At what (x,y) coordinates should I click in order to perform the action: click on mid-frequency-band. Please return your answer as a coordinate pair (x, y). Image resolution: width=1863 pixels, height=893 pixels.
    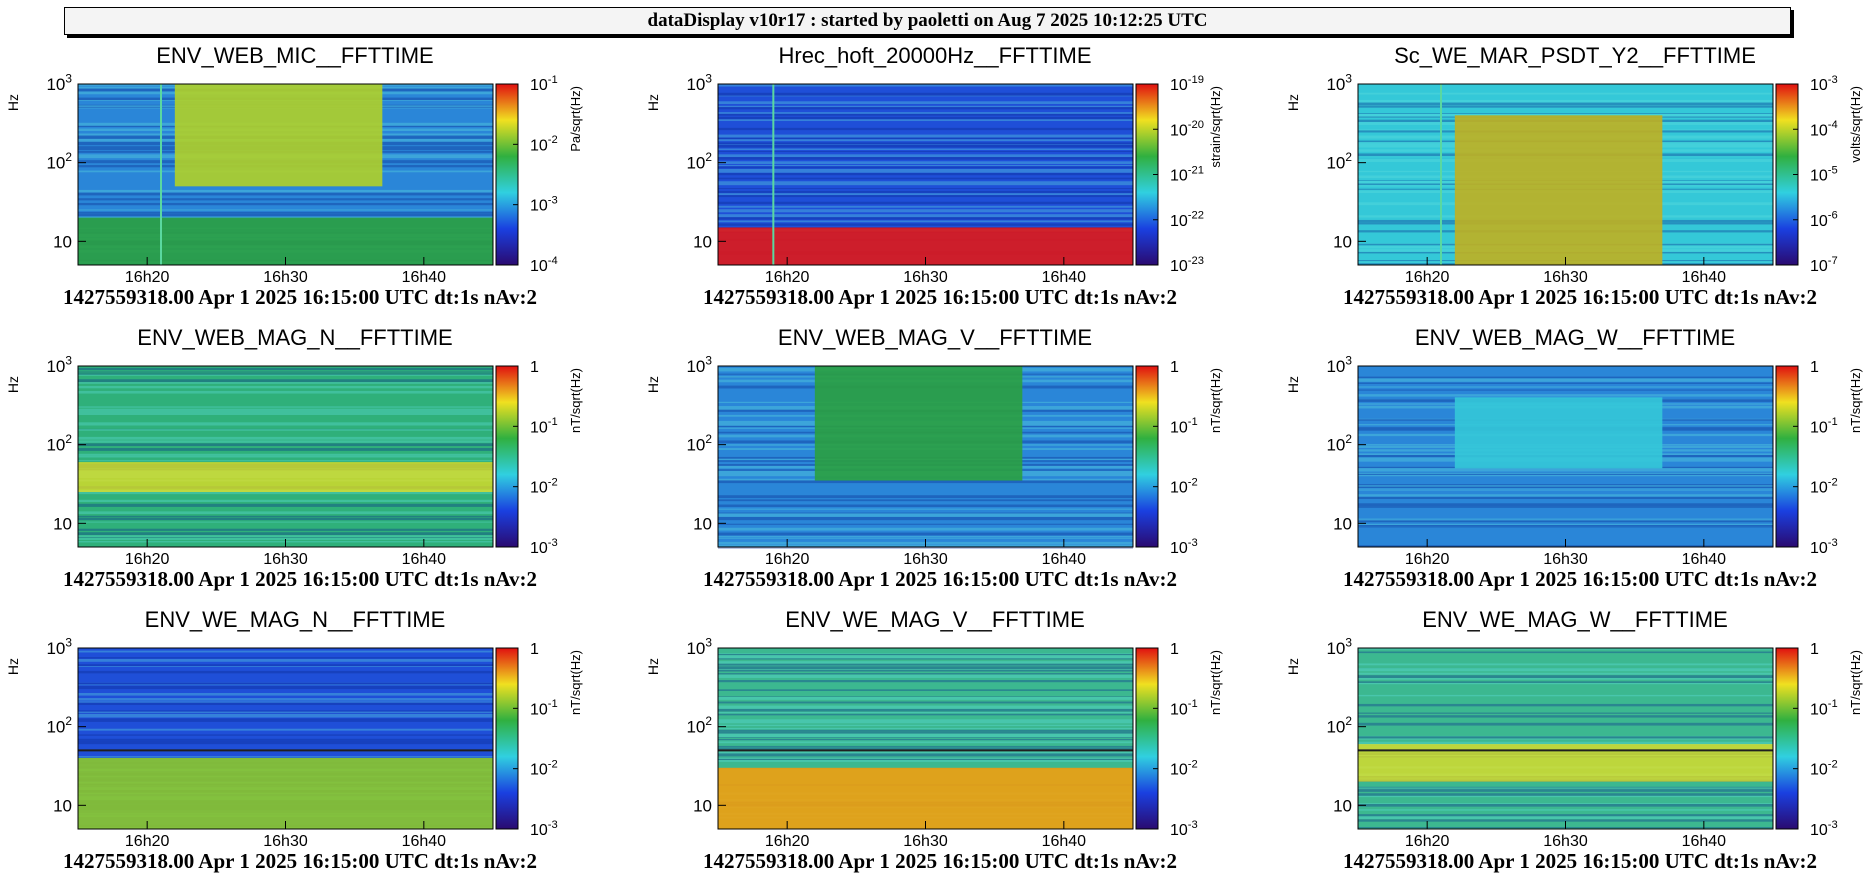
    Looking at the image, I should click on (285, 477).